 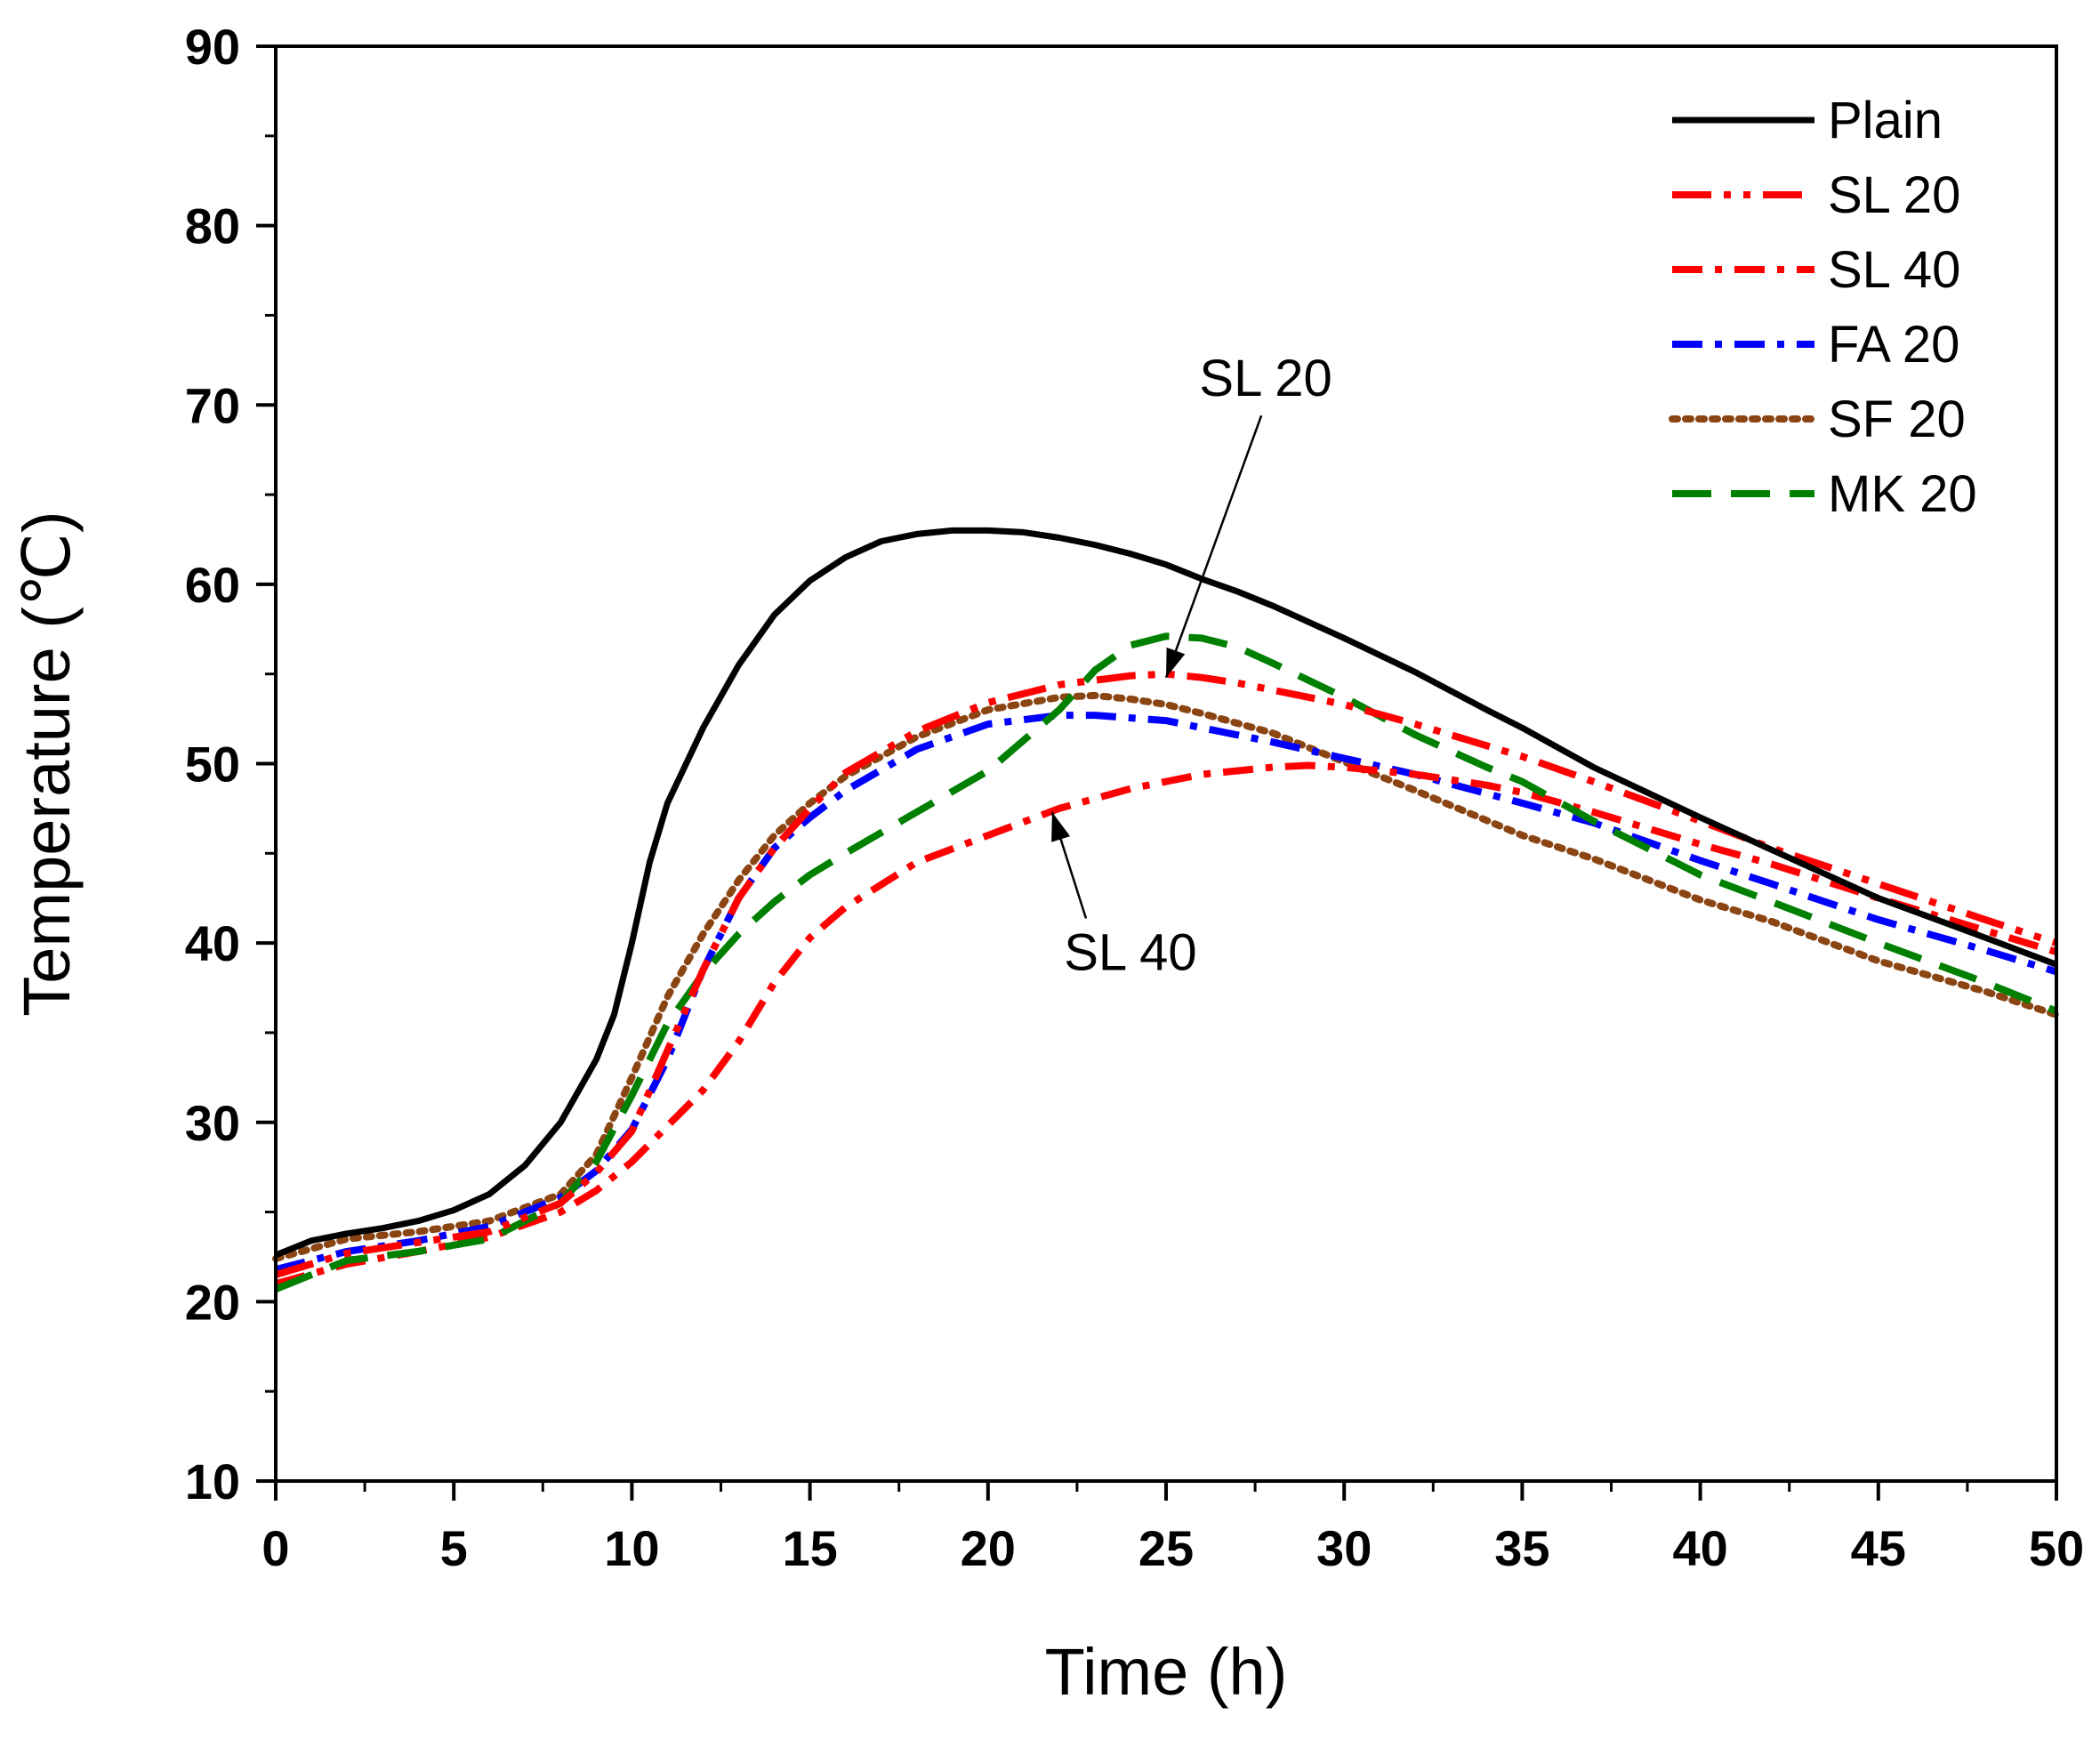 I want to click on x-axis-title: Time (h), so click(x=1166, y=1672).